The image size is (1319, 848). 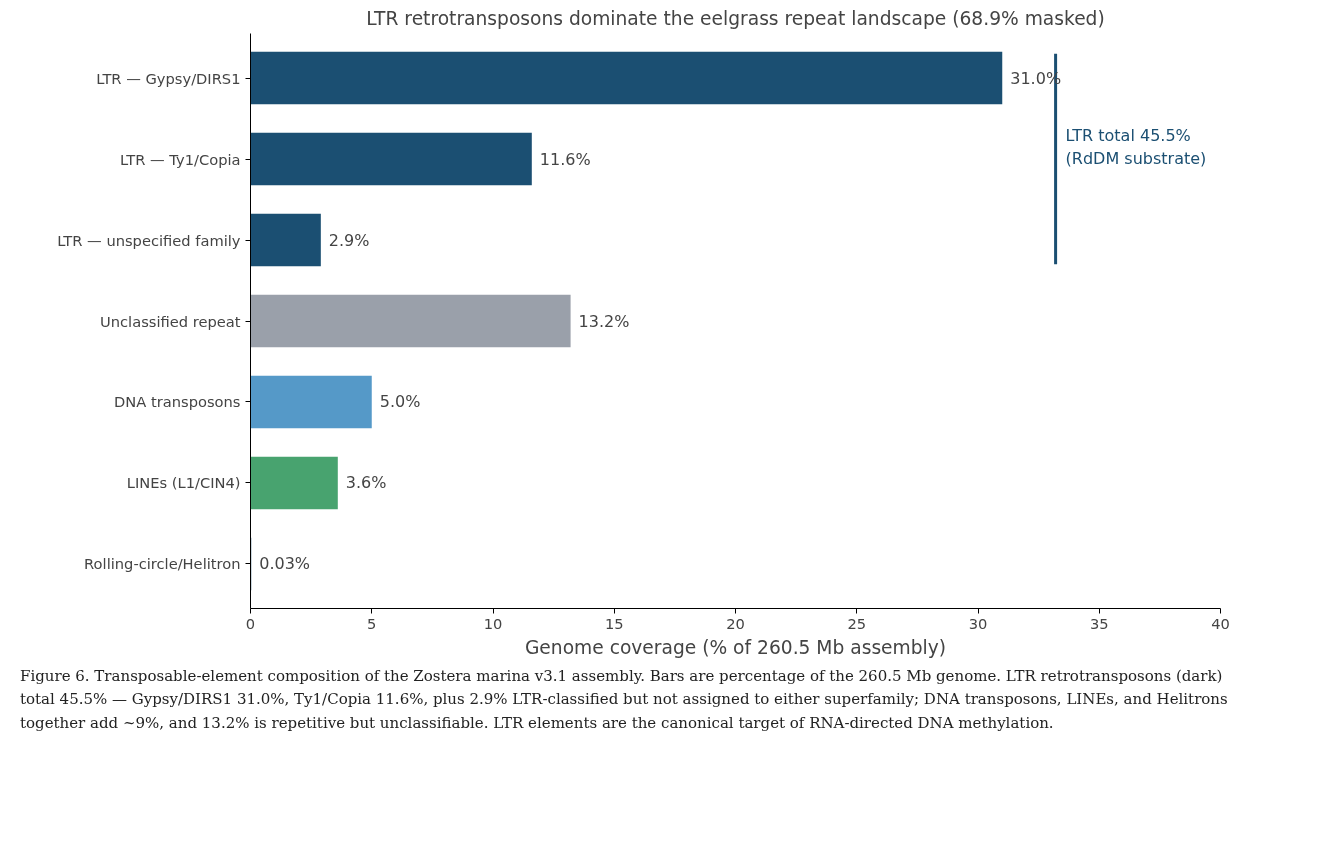 What do you see at coordinates (735, 623) in the screenshot?
I see `x-tick-label: 20` at bounding box center [735, 623].